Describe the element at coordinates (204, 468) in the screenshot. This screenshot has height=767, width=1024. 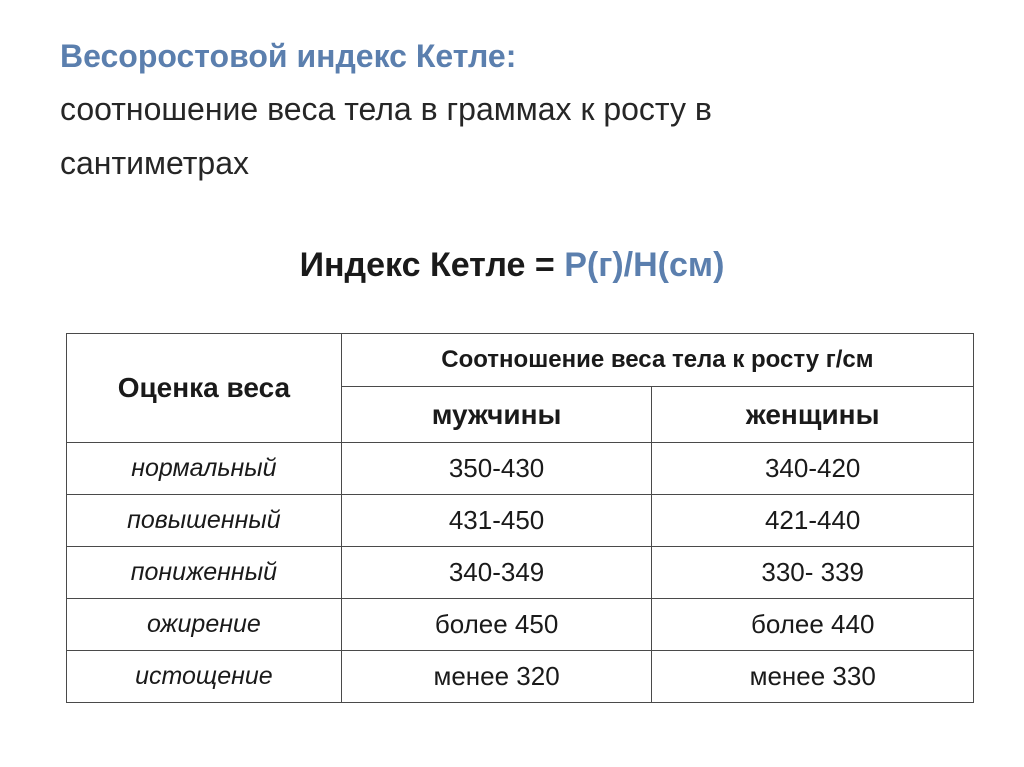
I see `row-category: нормальный` at that location.